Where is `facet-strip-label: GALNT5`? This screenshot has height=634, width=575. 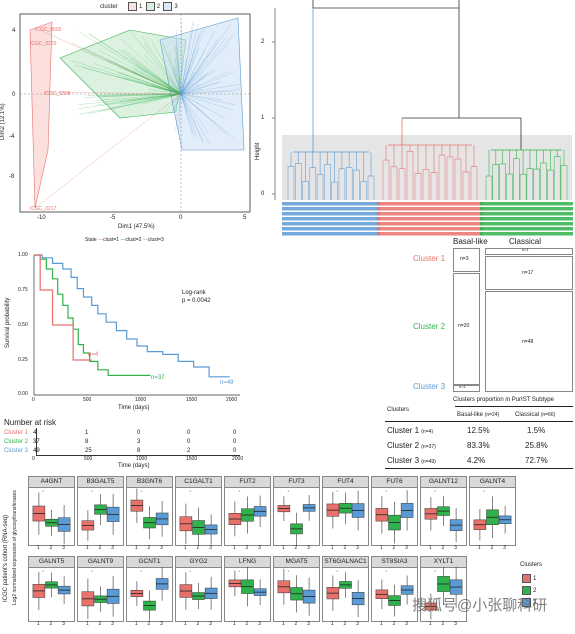 facet-strip-label: GALNT5 is located at coordinates (51, 562).